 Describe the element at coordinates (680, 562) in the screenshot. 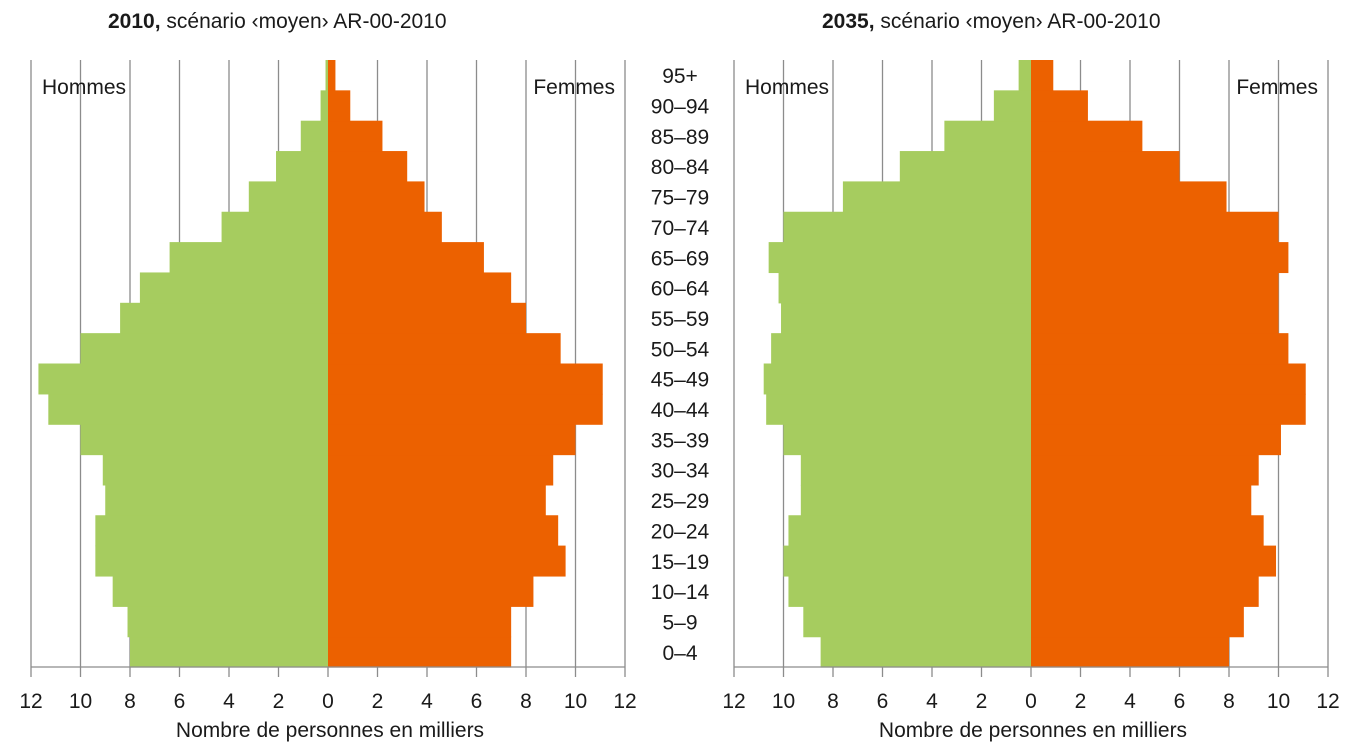

I see `age-group-label: 15–19` at that location.